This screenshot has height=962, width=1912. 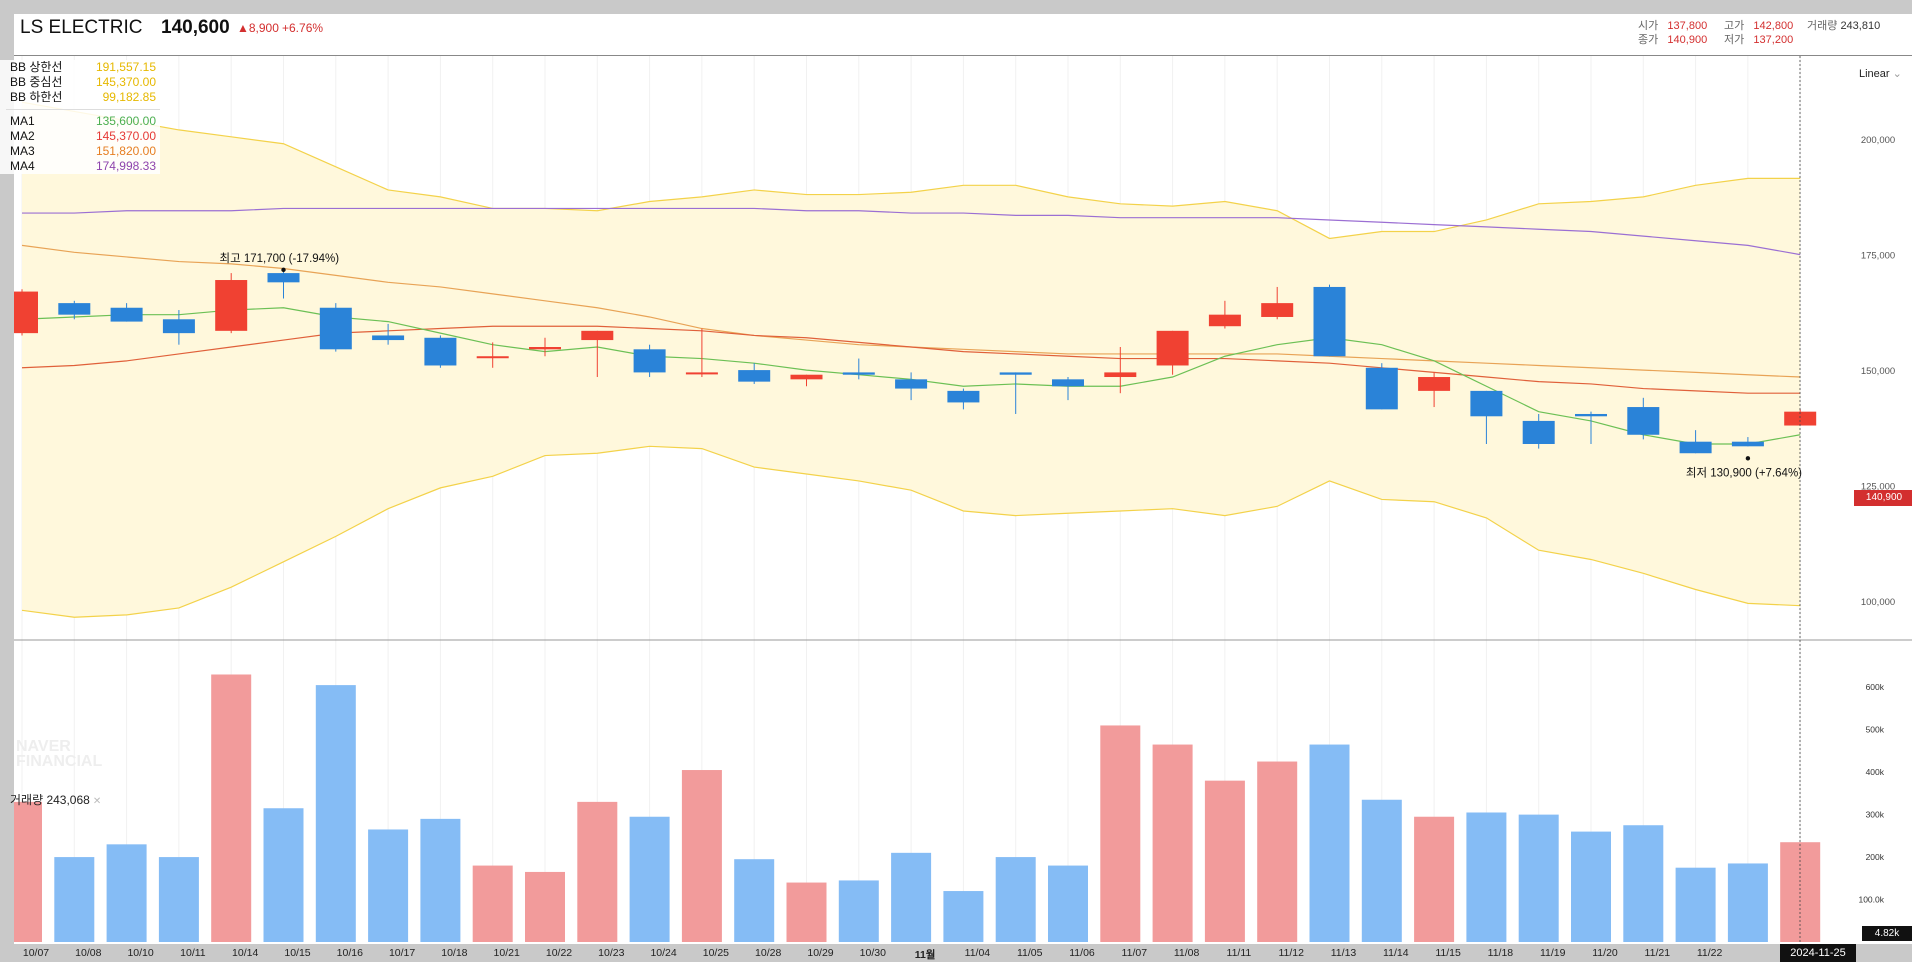 I want to click on x-tick-label: 10/28, so click(x=768, y=953).